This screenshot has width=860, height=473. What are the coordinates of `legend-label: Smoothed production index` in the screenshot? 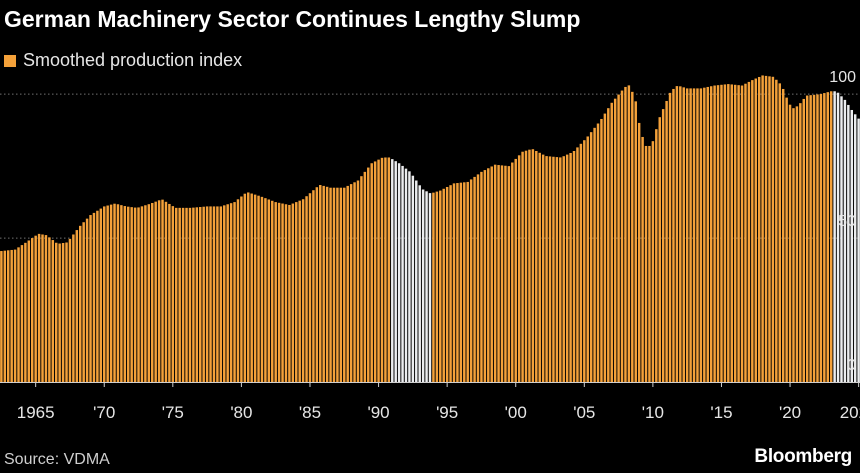 It's located at (133, 60).